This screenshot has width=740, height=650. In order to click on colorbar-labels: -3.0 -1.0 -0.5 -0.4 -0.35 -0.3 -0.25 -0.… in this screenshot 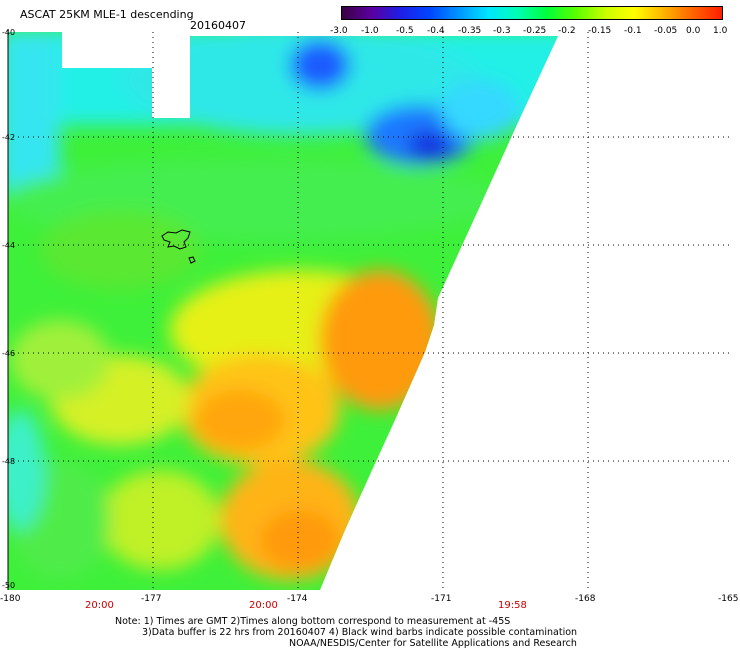, I will do `click(532, 31)`.